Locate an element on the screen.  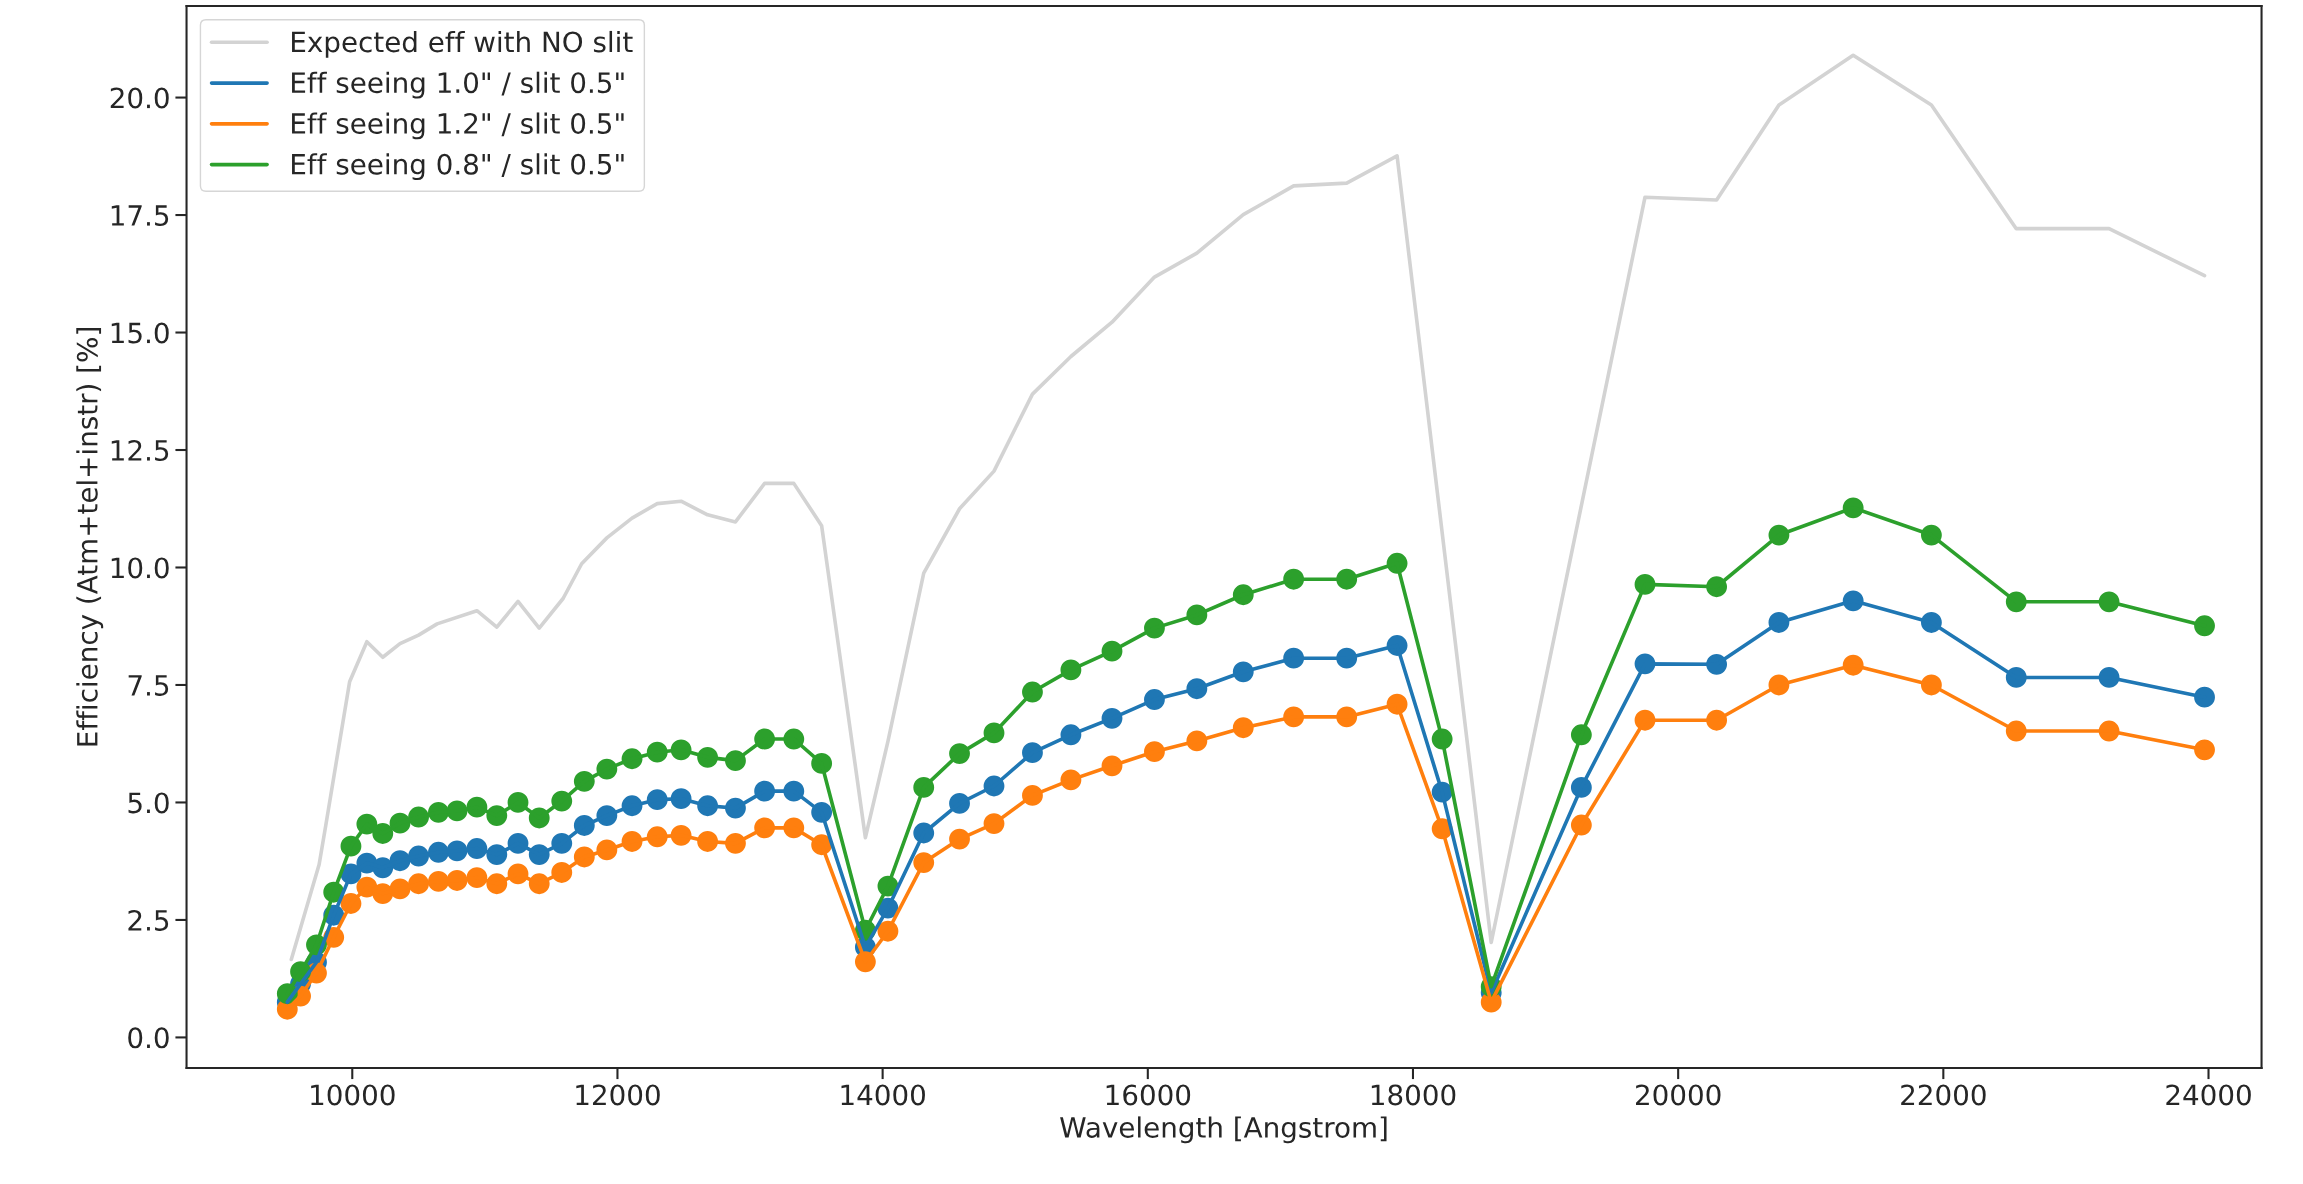
x-tick-label: 18000 is located at coordinates (1413, 1095).